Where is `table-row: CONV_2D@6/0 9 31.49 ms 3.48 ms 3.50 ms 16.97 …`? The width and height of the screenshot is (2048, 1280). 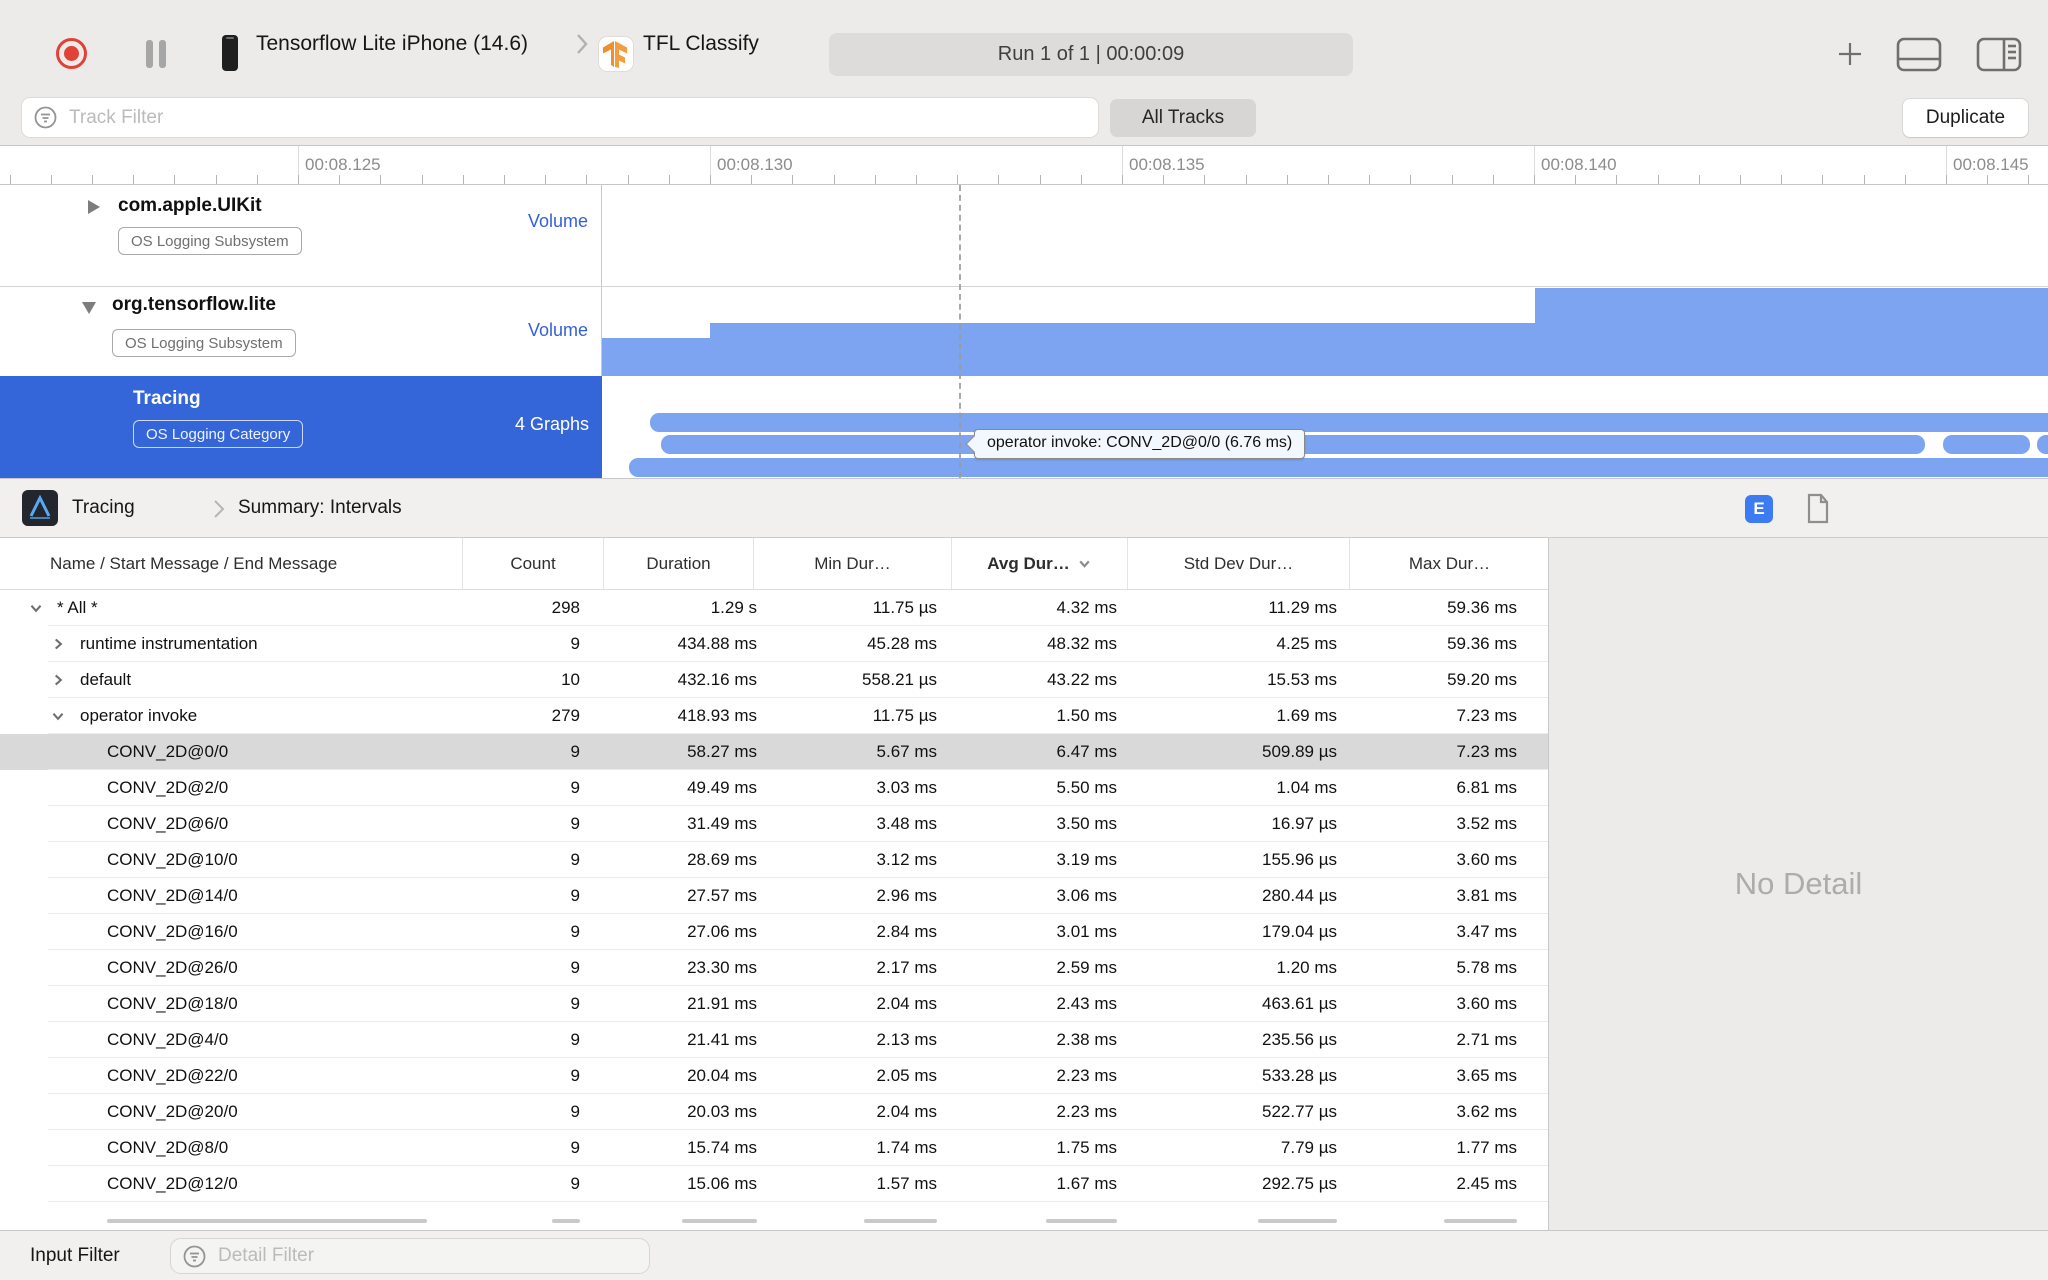
table-row: CONV_2D@6/0 9 31.49 ms 3.48 ms 3.50 ms 16.97 … is located at coordinates (774, 824).